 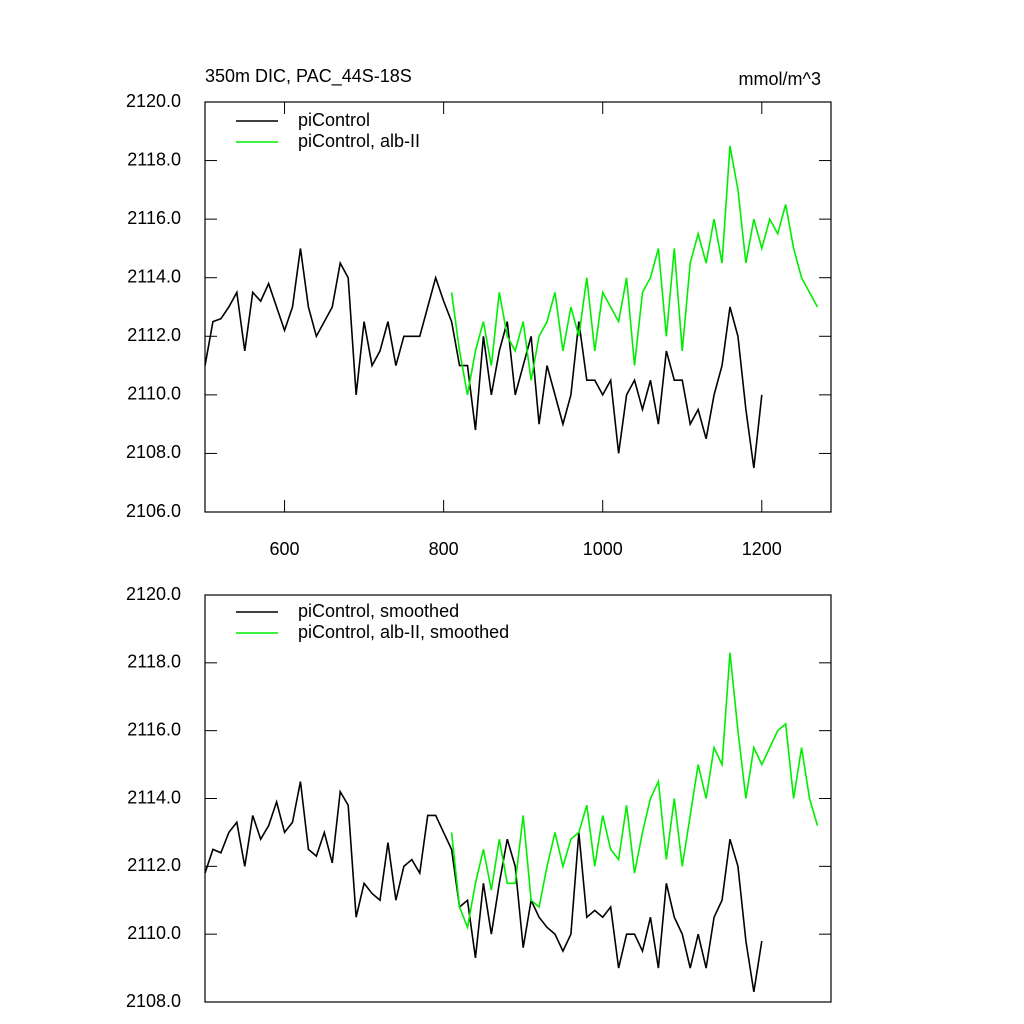 What do you see at coordinates (780, 79) in the screenshot?
I see `units-label: mmol/m^3` at bounding box center [780, 79].